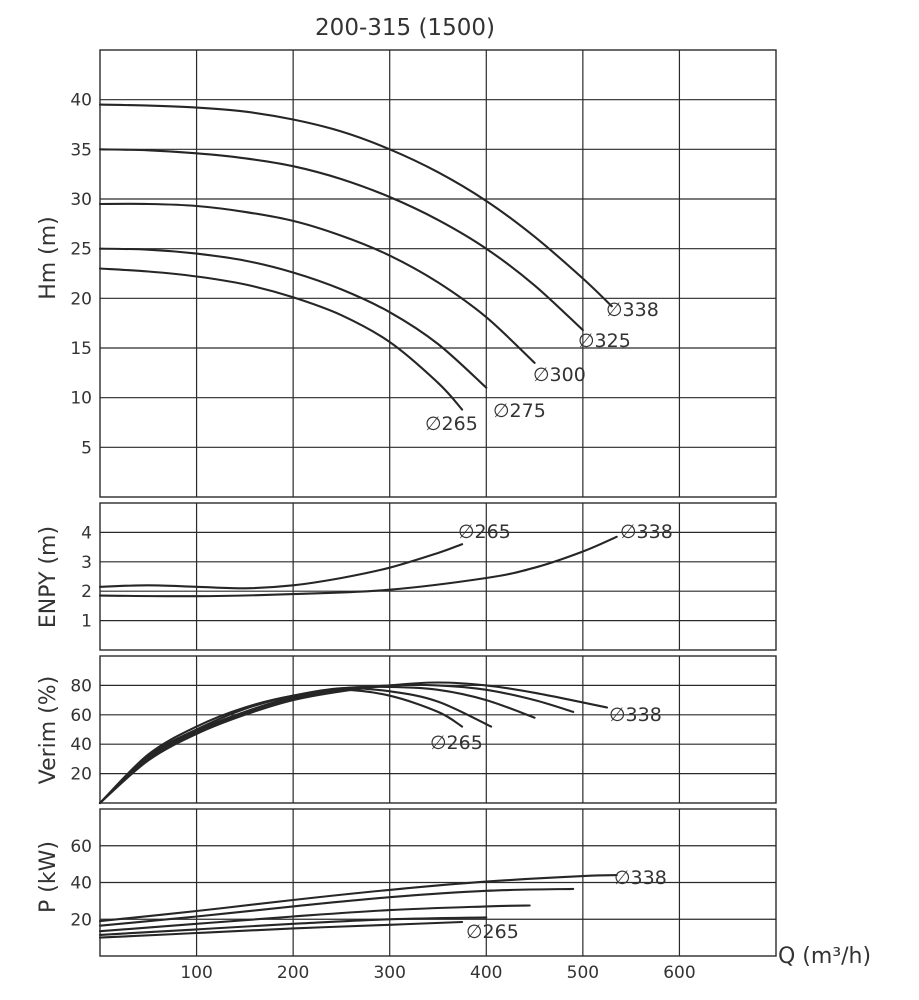  I want to click on efficiency-y-tick-label: 80, so click(81, 686).